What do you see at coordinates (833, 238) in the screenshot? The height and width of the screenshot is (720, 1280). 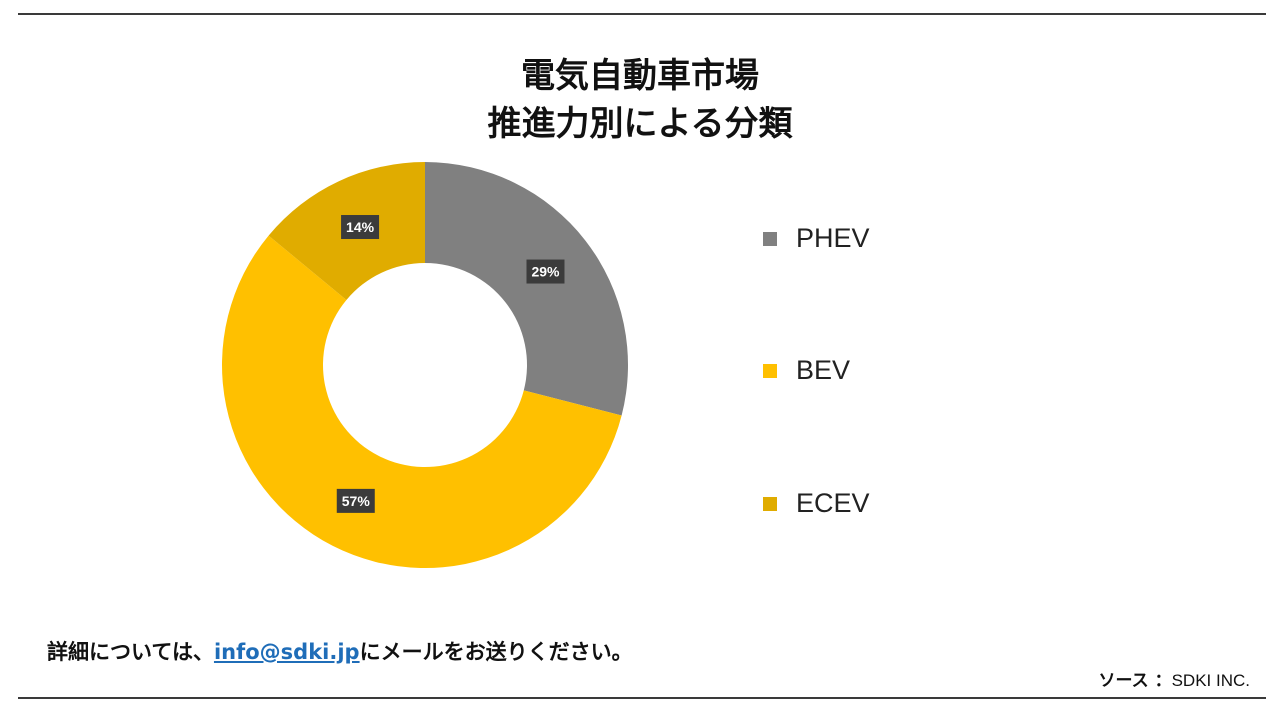 I see `legend-label-phev: PHEV` at bounding box center [833, 238].